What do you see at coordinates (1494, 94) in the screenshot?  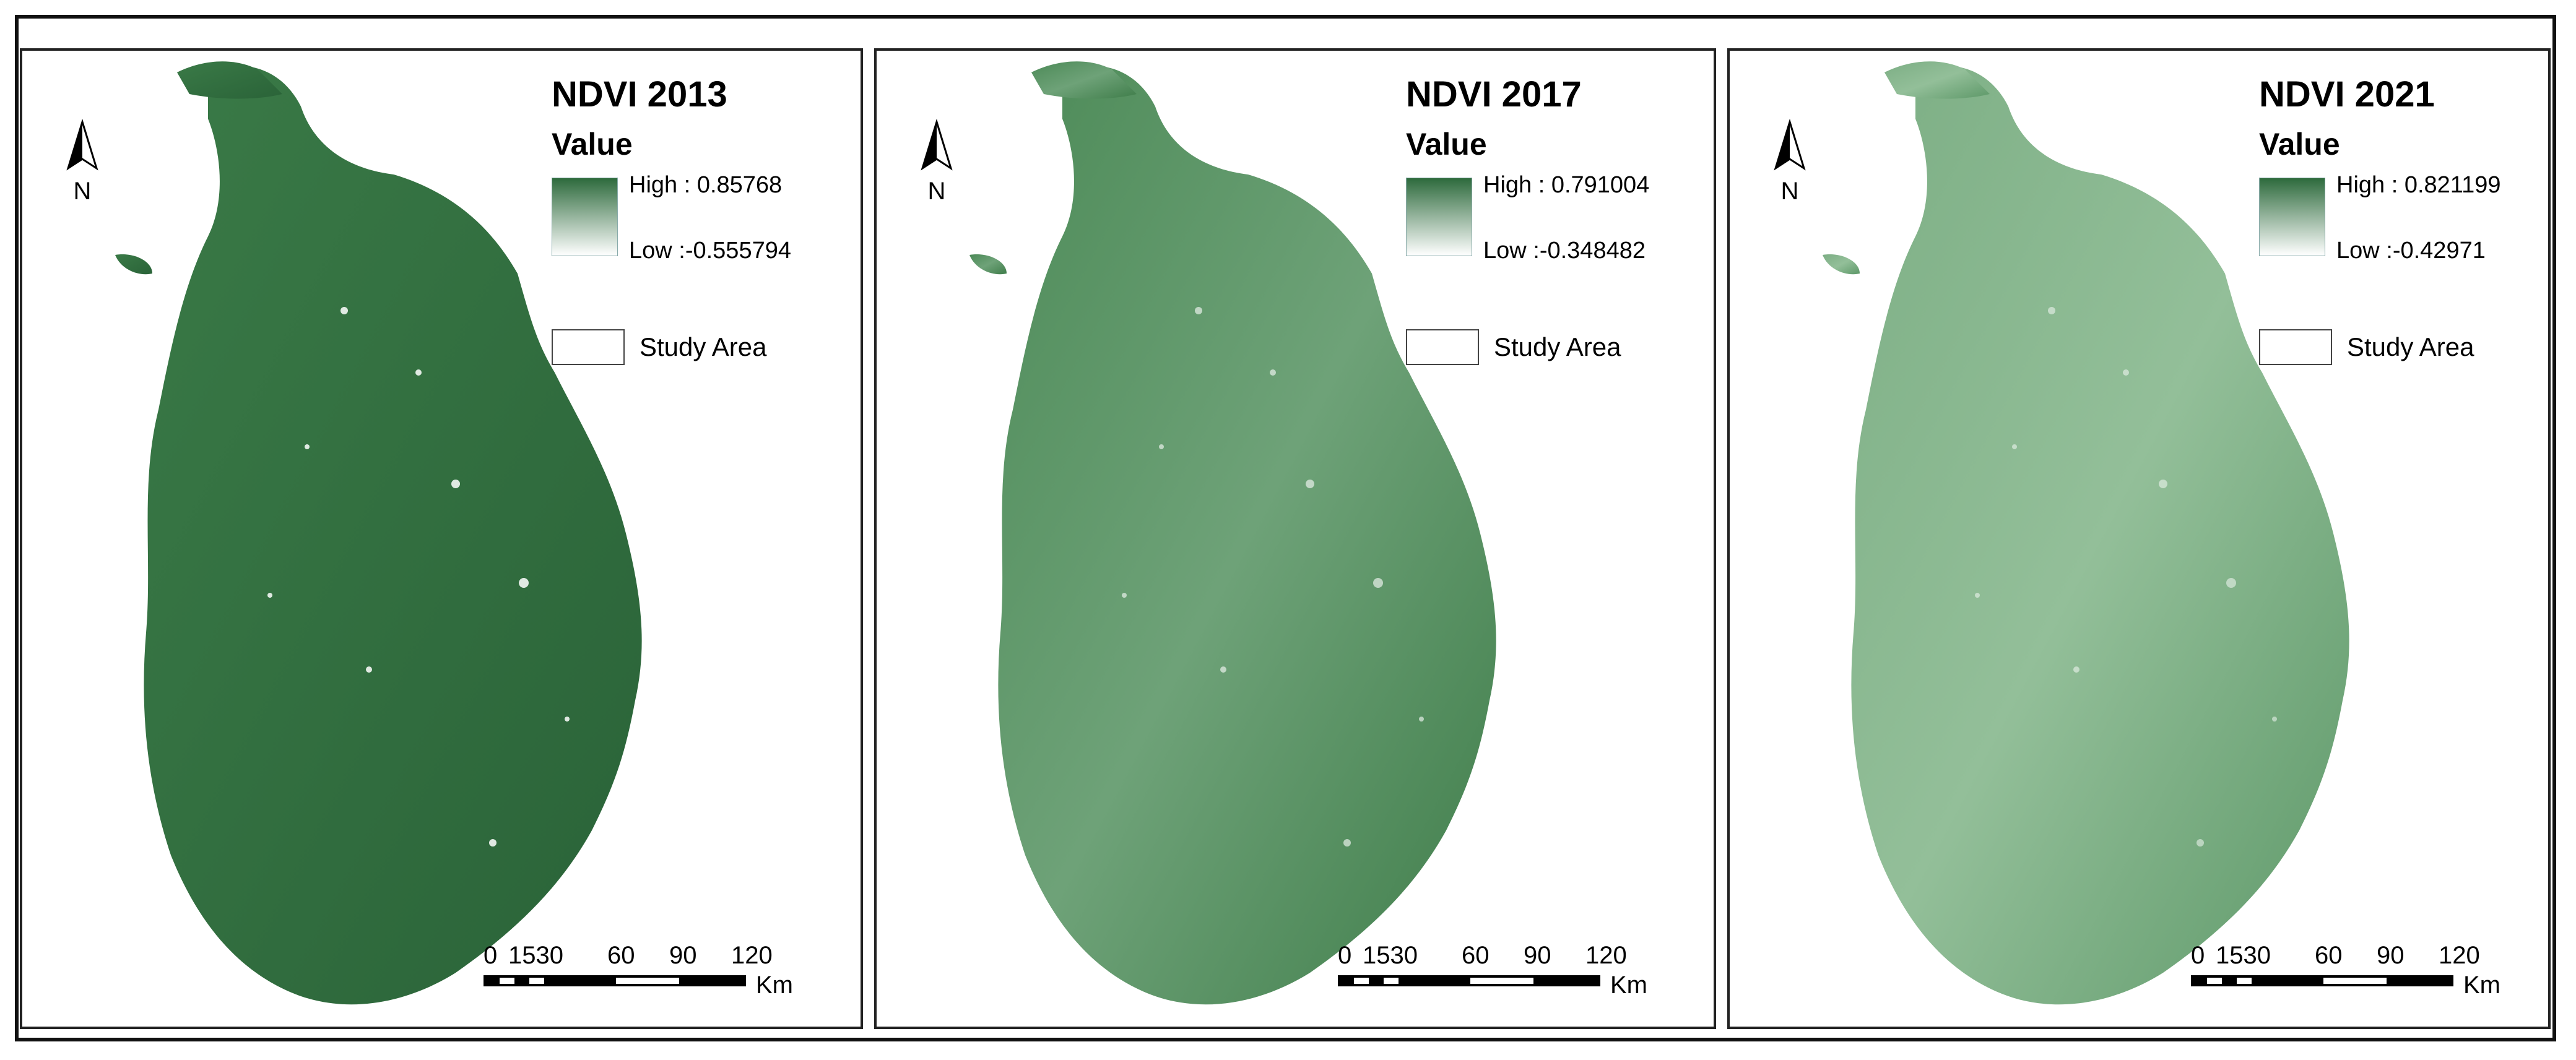 I see `map-title: NDVI 2017` at bounding box center [1494, 94].